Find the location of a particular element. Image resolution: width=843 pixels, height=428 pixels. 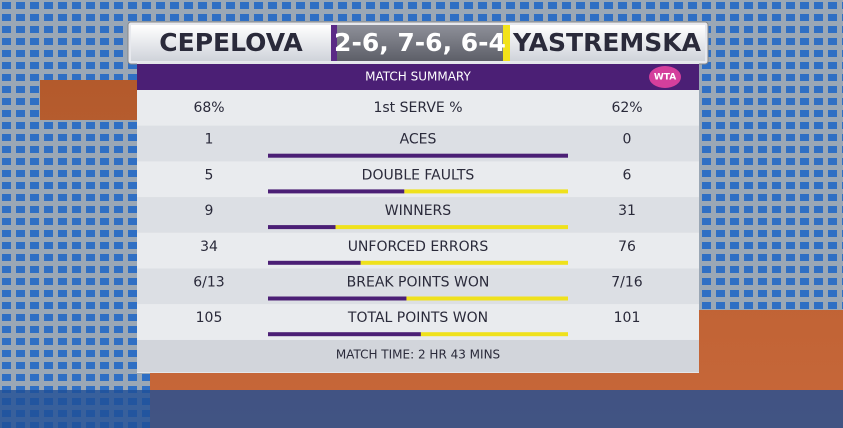

player2-box is located at coordinates (607, 43).